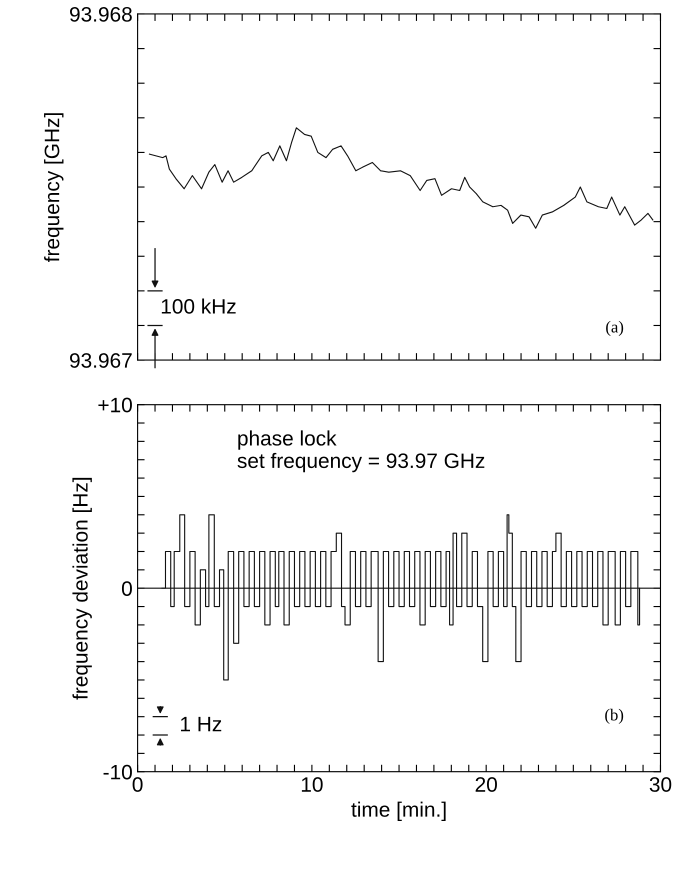  Describe the element at coordinates (661, 784) in the screenshot. I see `x-tick-label: 30` at that location.